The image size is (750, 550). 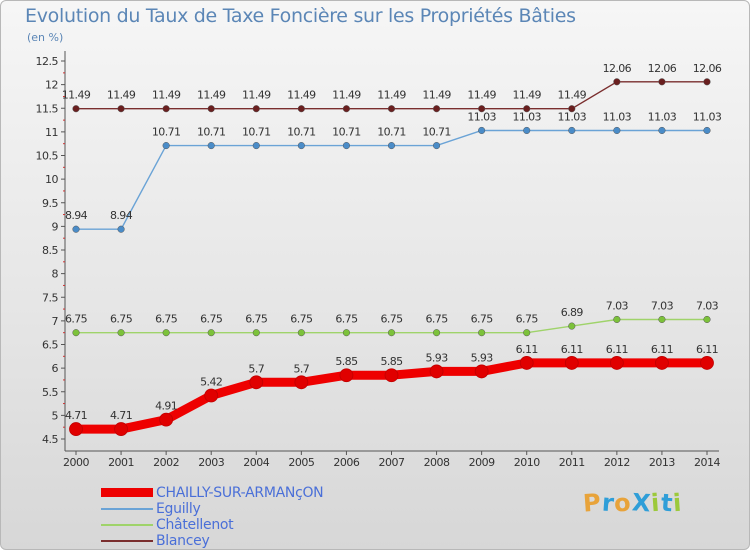 I want to click on x-tick-label: 2014, so click(x=707, y=462).